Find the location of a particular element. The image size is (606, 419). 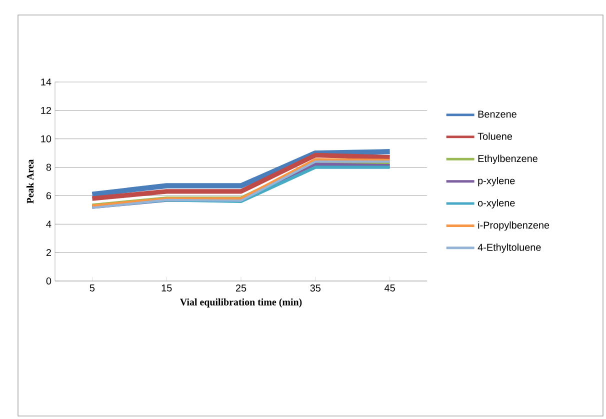

y-tick-label: 4 is located at coordinates (49, 224).